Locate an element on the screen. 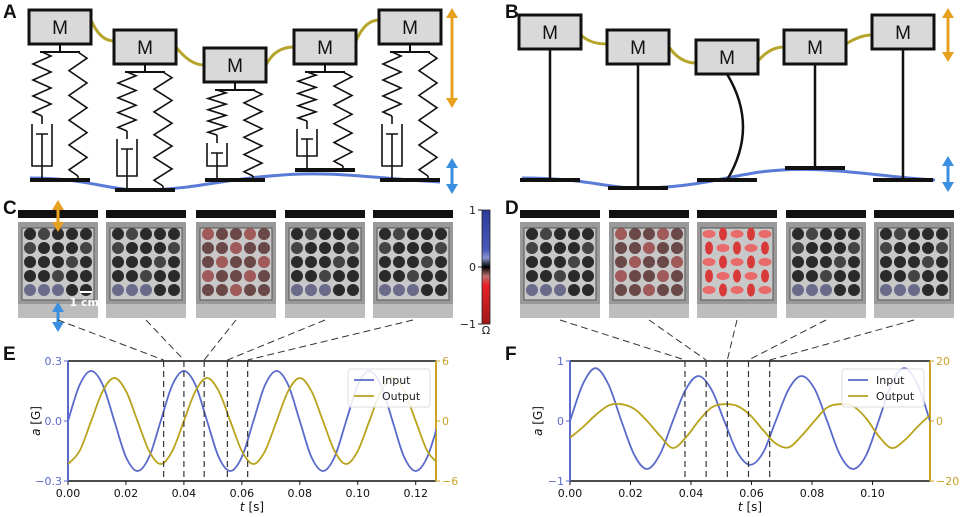 Image resolution: width=960 pixels, height=517 pixels. legend-label: Input is located at coordinates (890, 380).